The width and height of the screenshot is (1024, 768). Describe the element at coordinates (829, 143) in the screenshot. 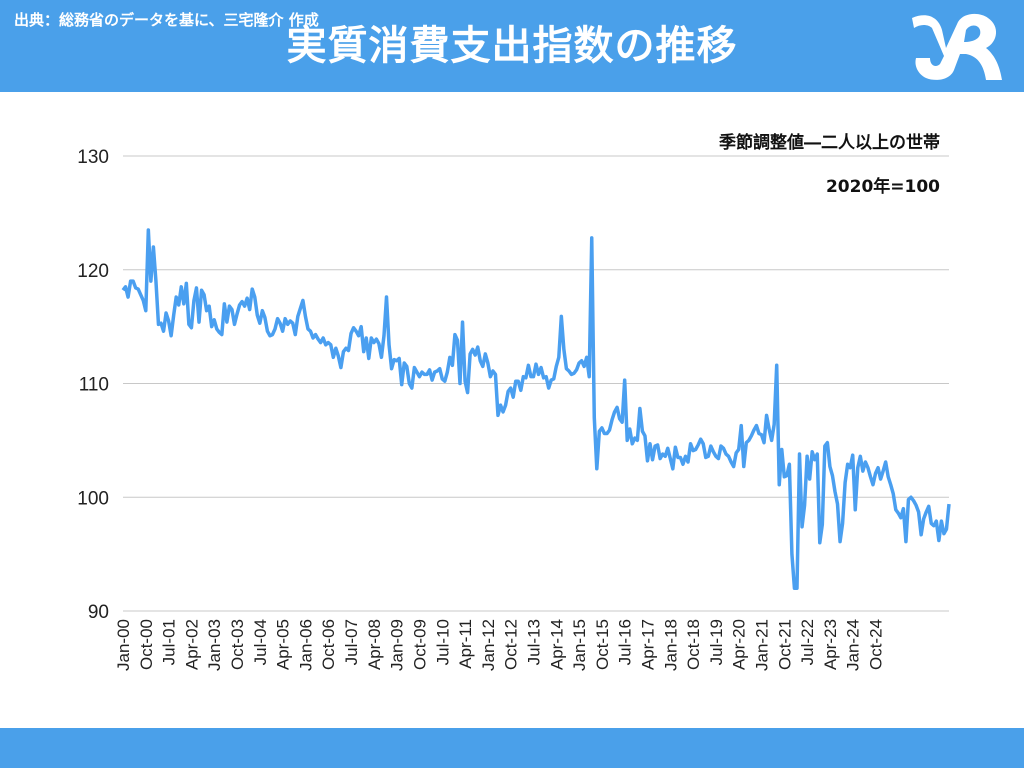

I see `chart-note-seasonal: 季節調整値―二人以上の世帯` at that location.